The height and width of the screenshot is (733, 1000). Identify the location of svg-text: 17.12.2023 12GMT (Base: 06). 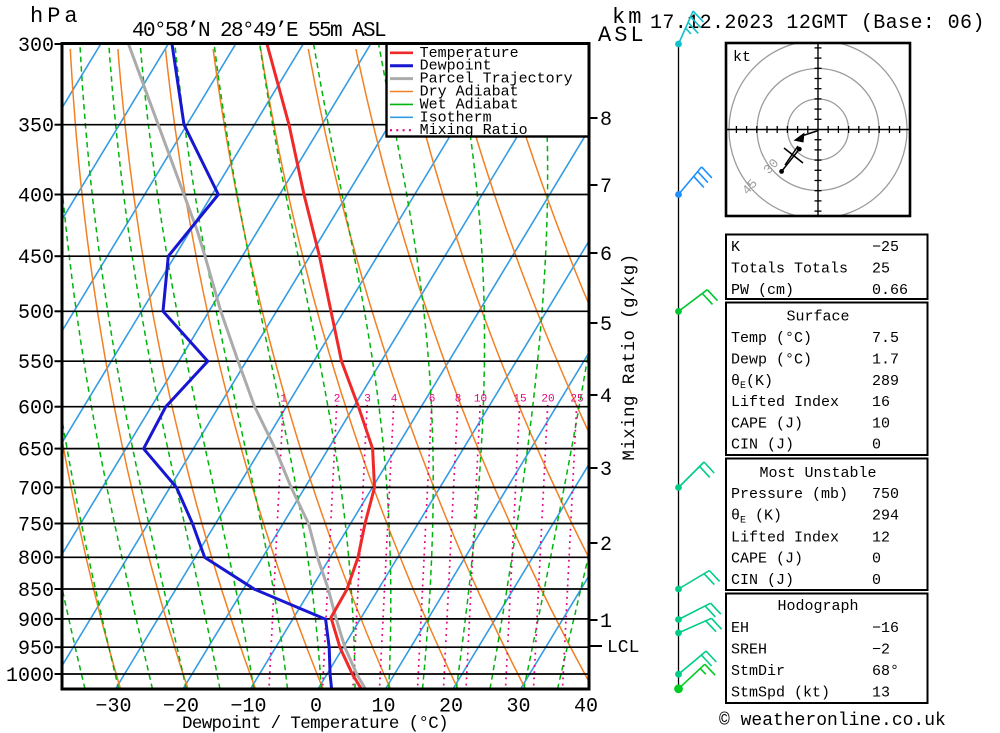
(817, 23).